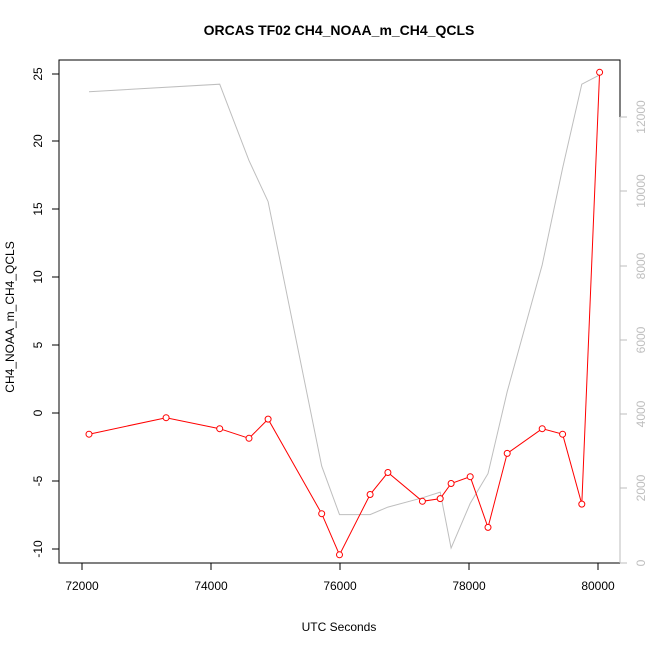 This screenshot has height=650, width=650. I want to click on y-axis: -10 -5 0 5 10 15 20 25, so click(45, 312).